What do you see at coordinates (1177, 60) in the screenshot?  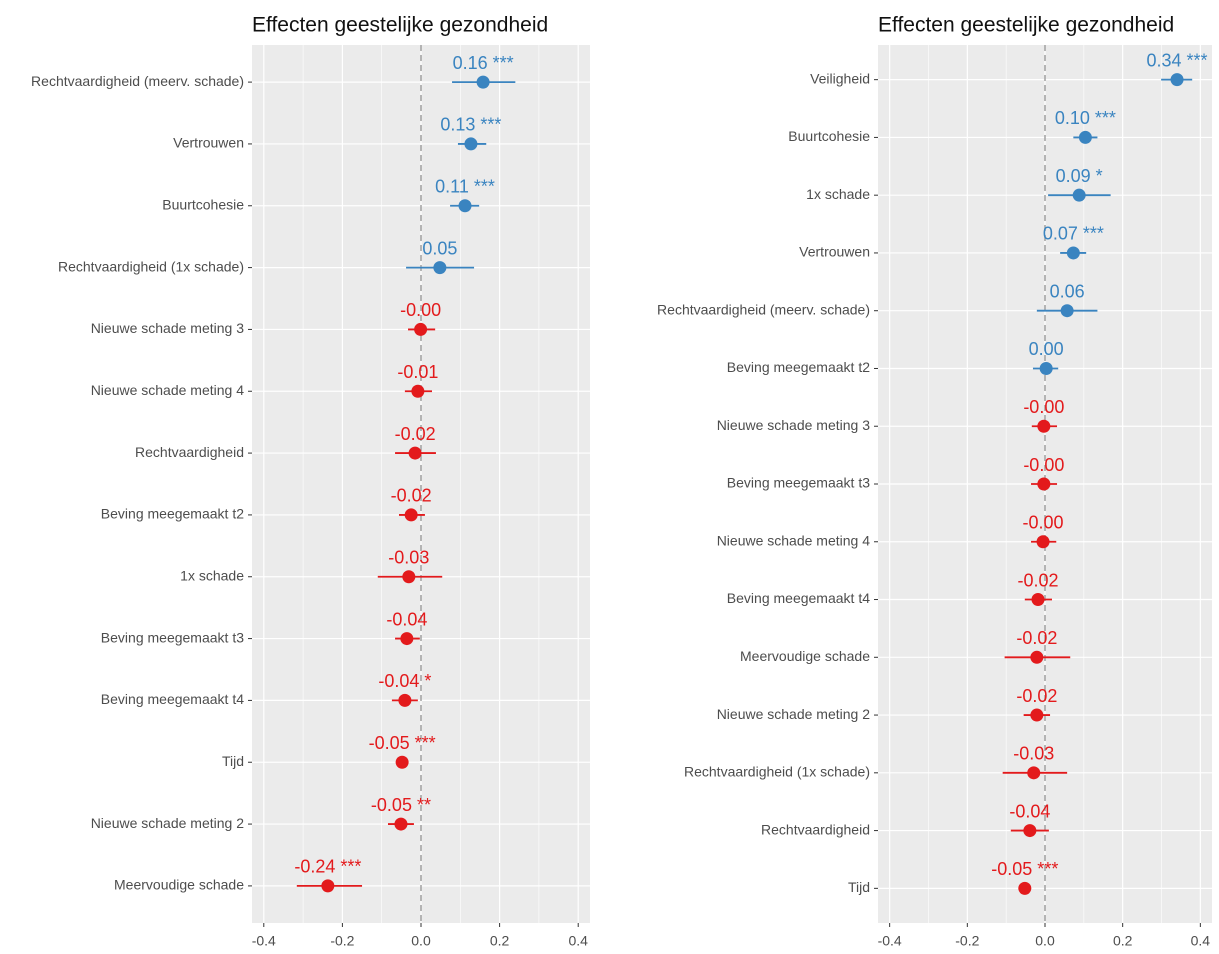 I see `value-label: 0.34 ***` at bounding box center [1177, 60].